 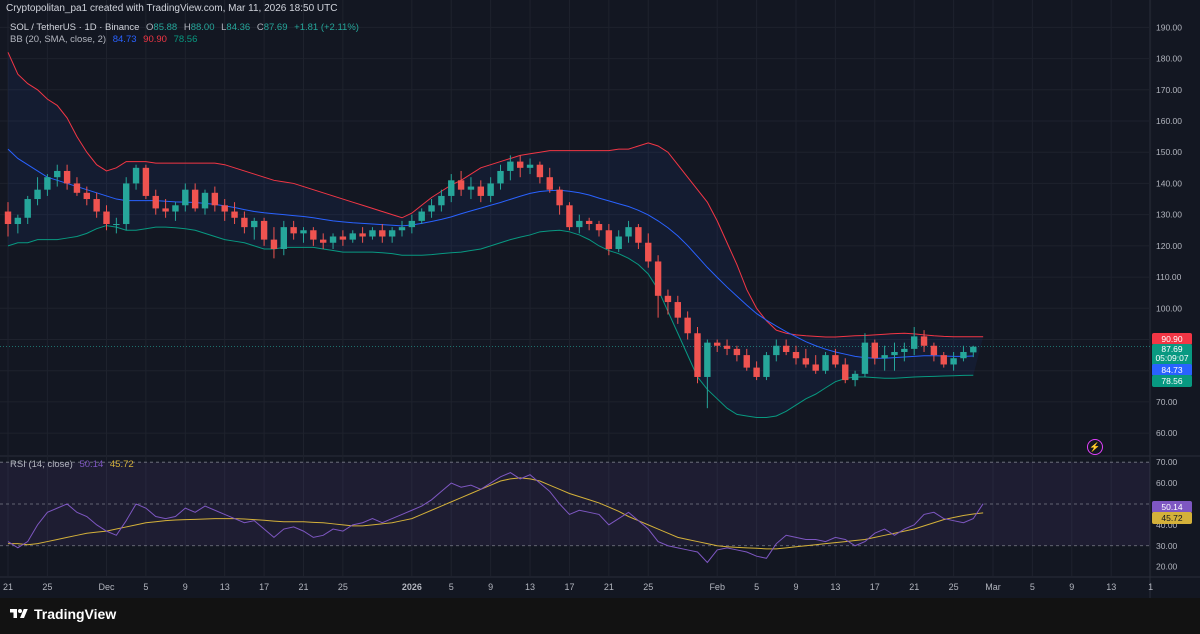 I want to click on last-price-tag: 87.69 05:09:07, so click(x=1172, y=355).